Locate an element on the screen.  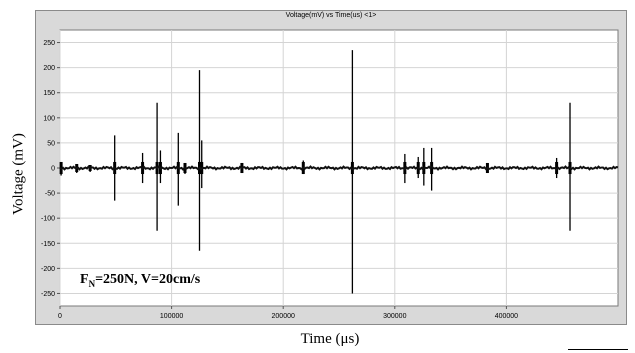
y-axis-label: Voltage (mV) is located at coordinates (18, 174).